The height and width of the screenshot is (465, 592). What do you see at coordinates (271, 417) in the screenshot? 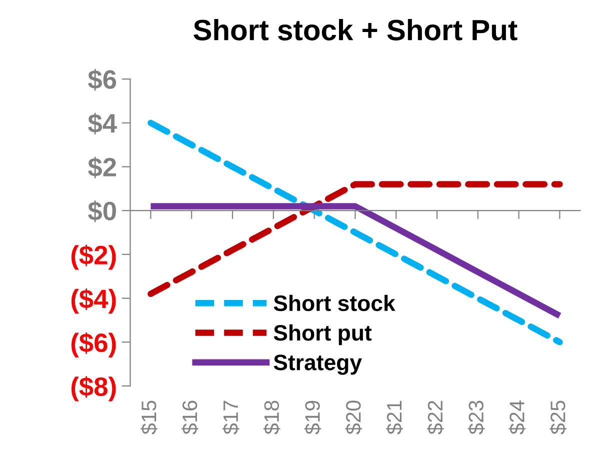
I see `x-tick-label: $18` at bounding box center [271, 417].